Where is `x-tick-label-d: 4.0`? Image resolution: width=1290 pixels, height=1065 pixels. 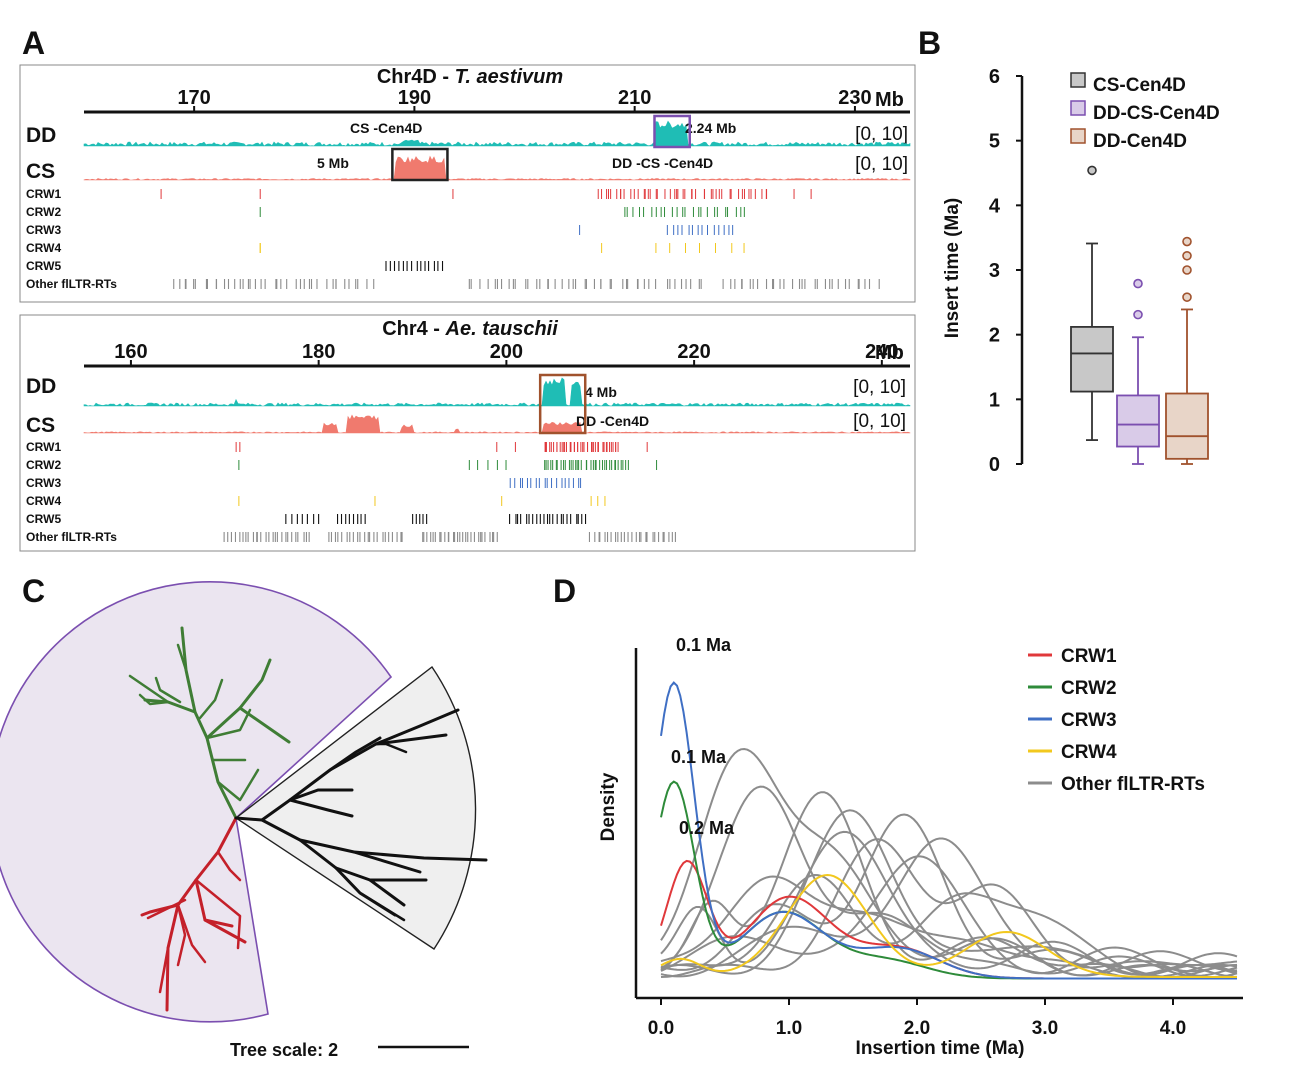
x-tick-label-d: 4.0 is located at coordinates (1173, 1028).